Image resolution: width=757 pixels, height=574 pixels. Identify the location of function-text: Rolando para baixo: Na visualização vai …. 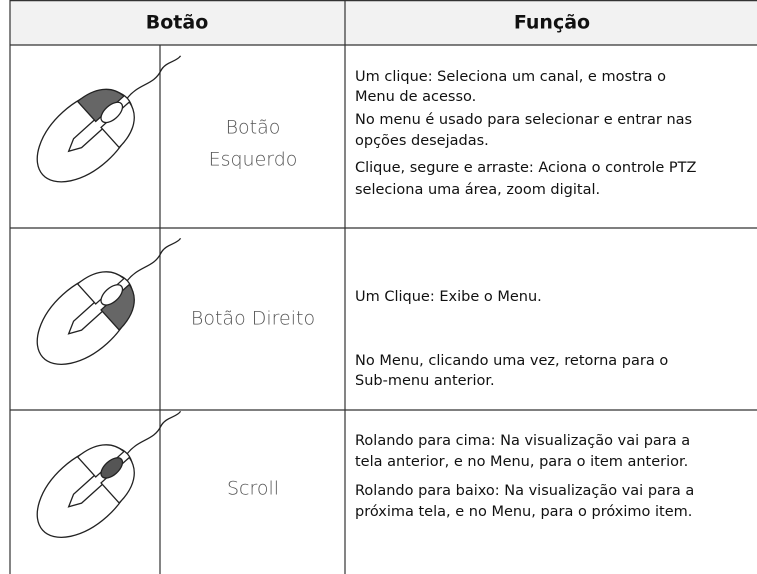
(524, 491).